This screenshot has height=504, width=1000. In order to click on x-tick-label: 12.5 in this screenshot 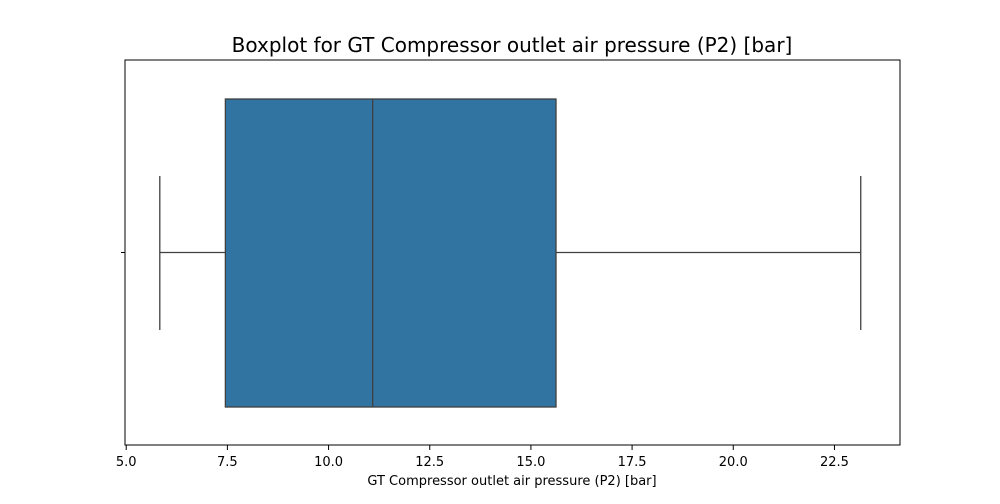, I will do `click(429, 462)`.